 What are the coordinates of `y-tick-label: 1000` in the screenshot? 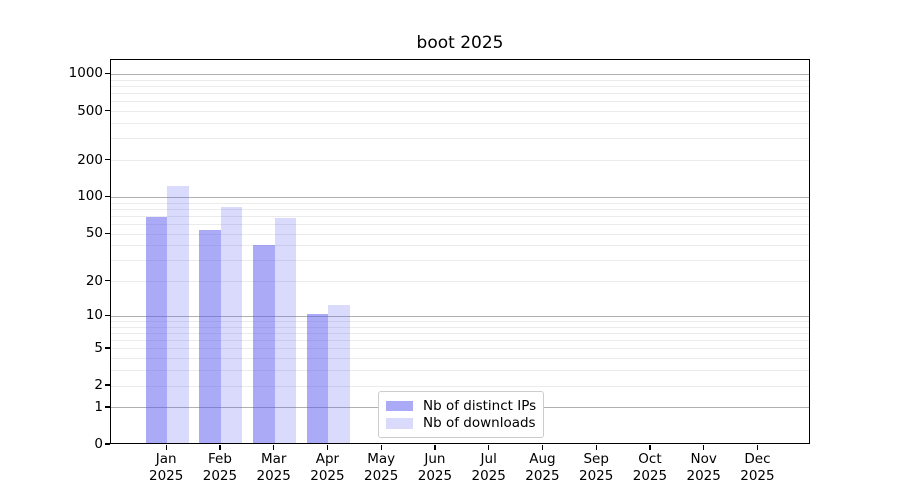 It's located at (85, 73).